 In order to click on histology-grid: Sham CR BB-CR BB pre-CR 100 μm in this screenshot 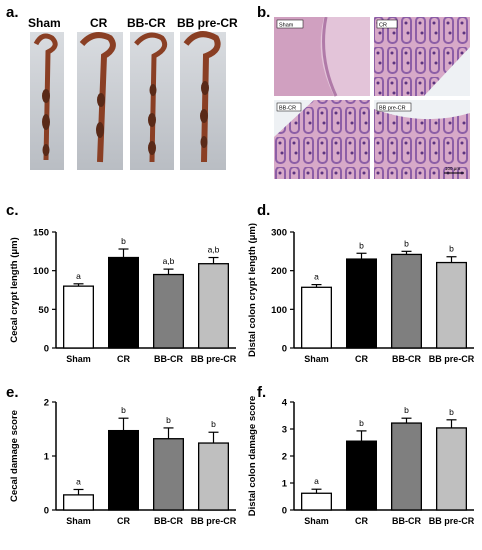, I will do `click(372, 98)`.